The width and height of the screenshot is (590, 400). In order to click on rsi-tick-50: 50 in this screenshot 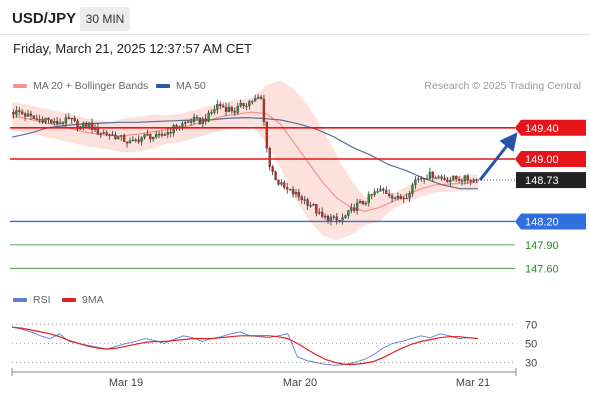, I will do `click(531, 344)`.